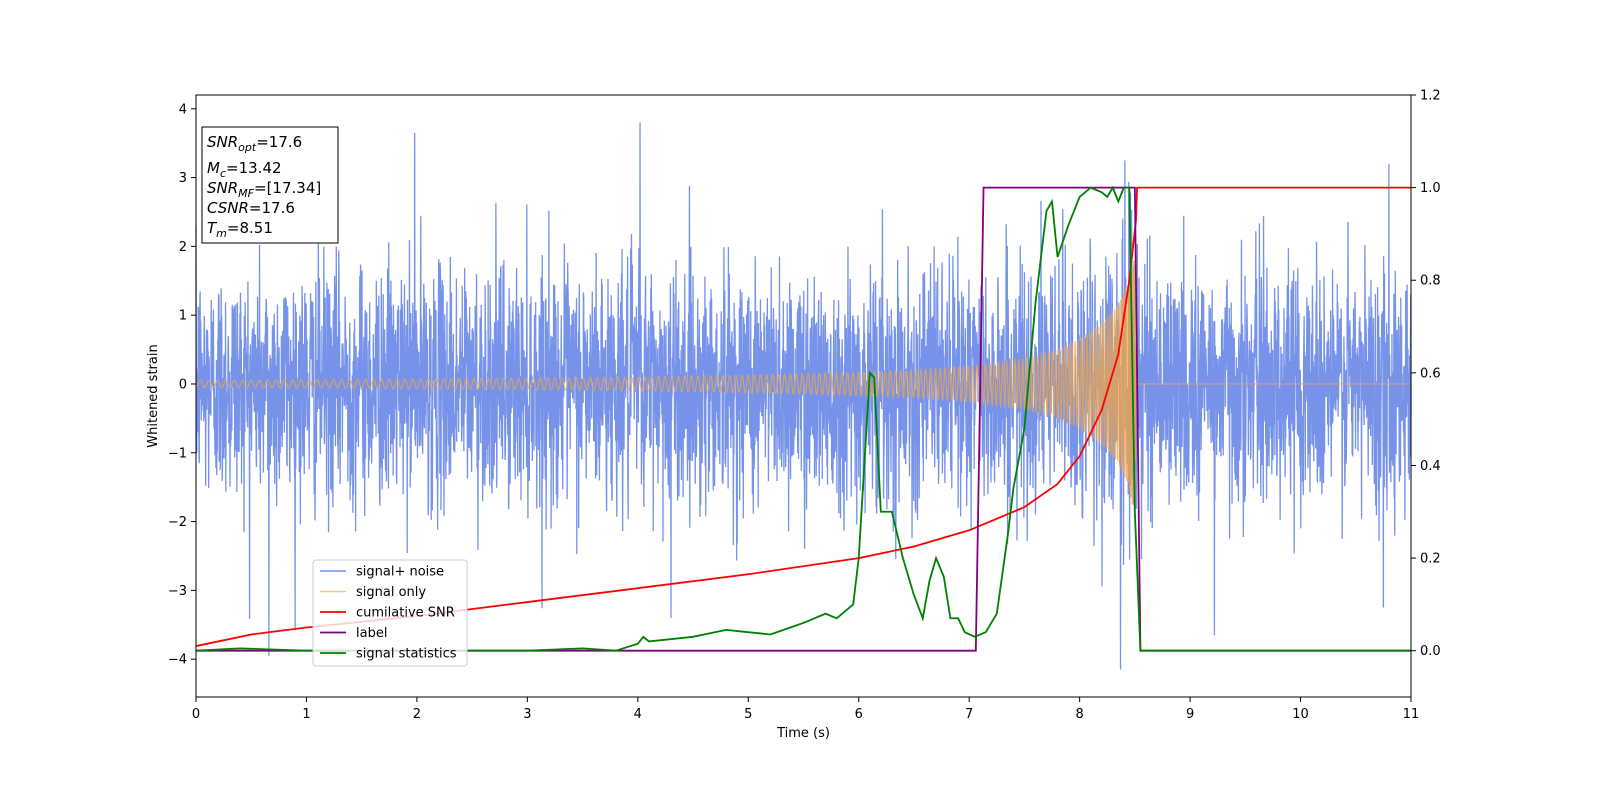 The width and height of the screenshot is (1600, 800). Describe the element at coordinates (1079, 714) in the screenshot. I see `x-tick-label: 8` at that location.